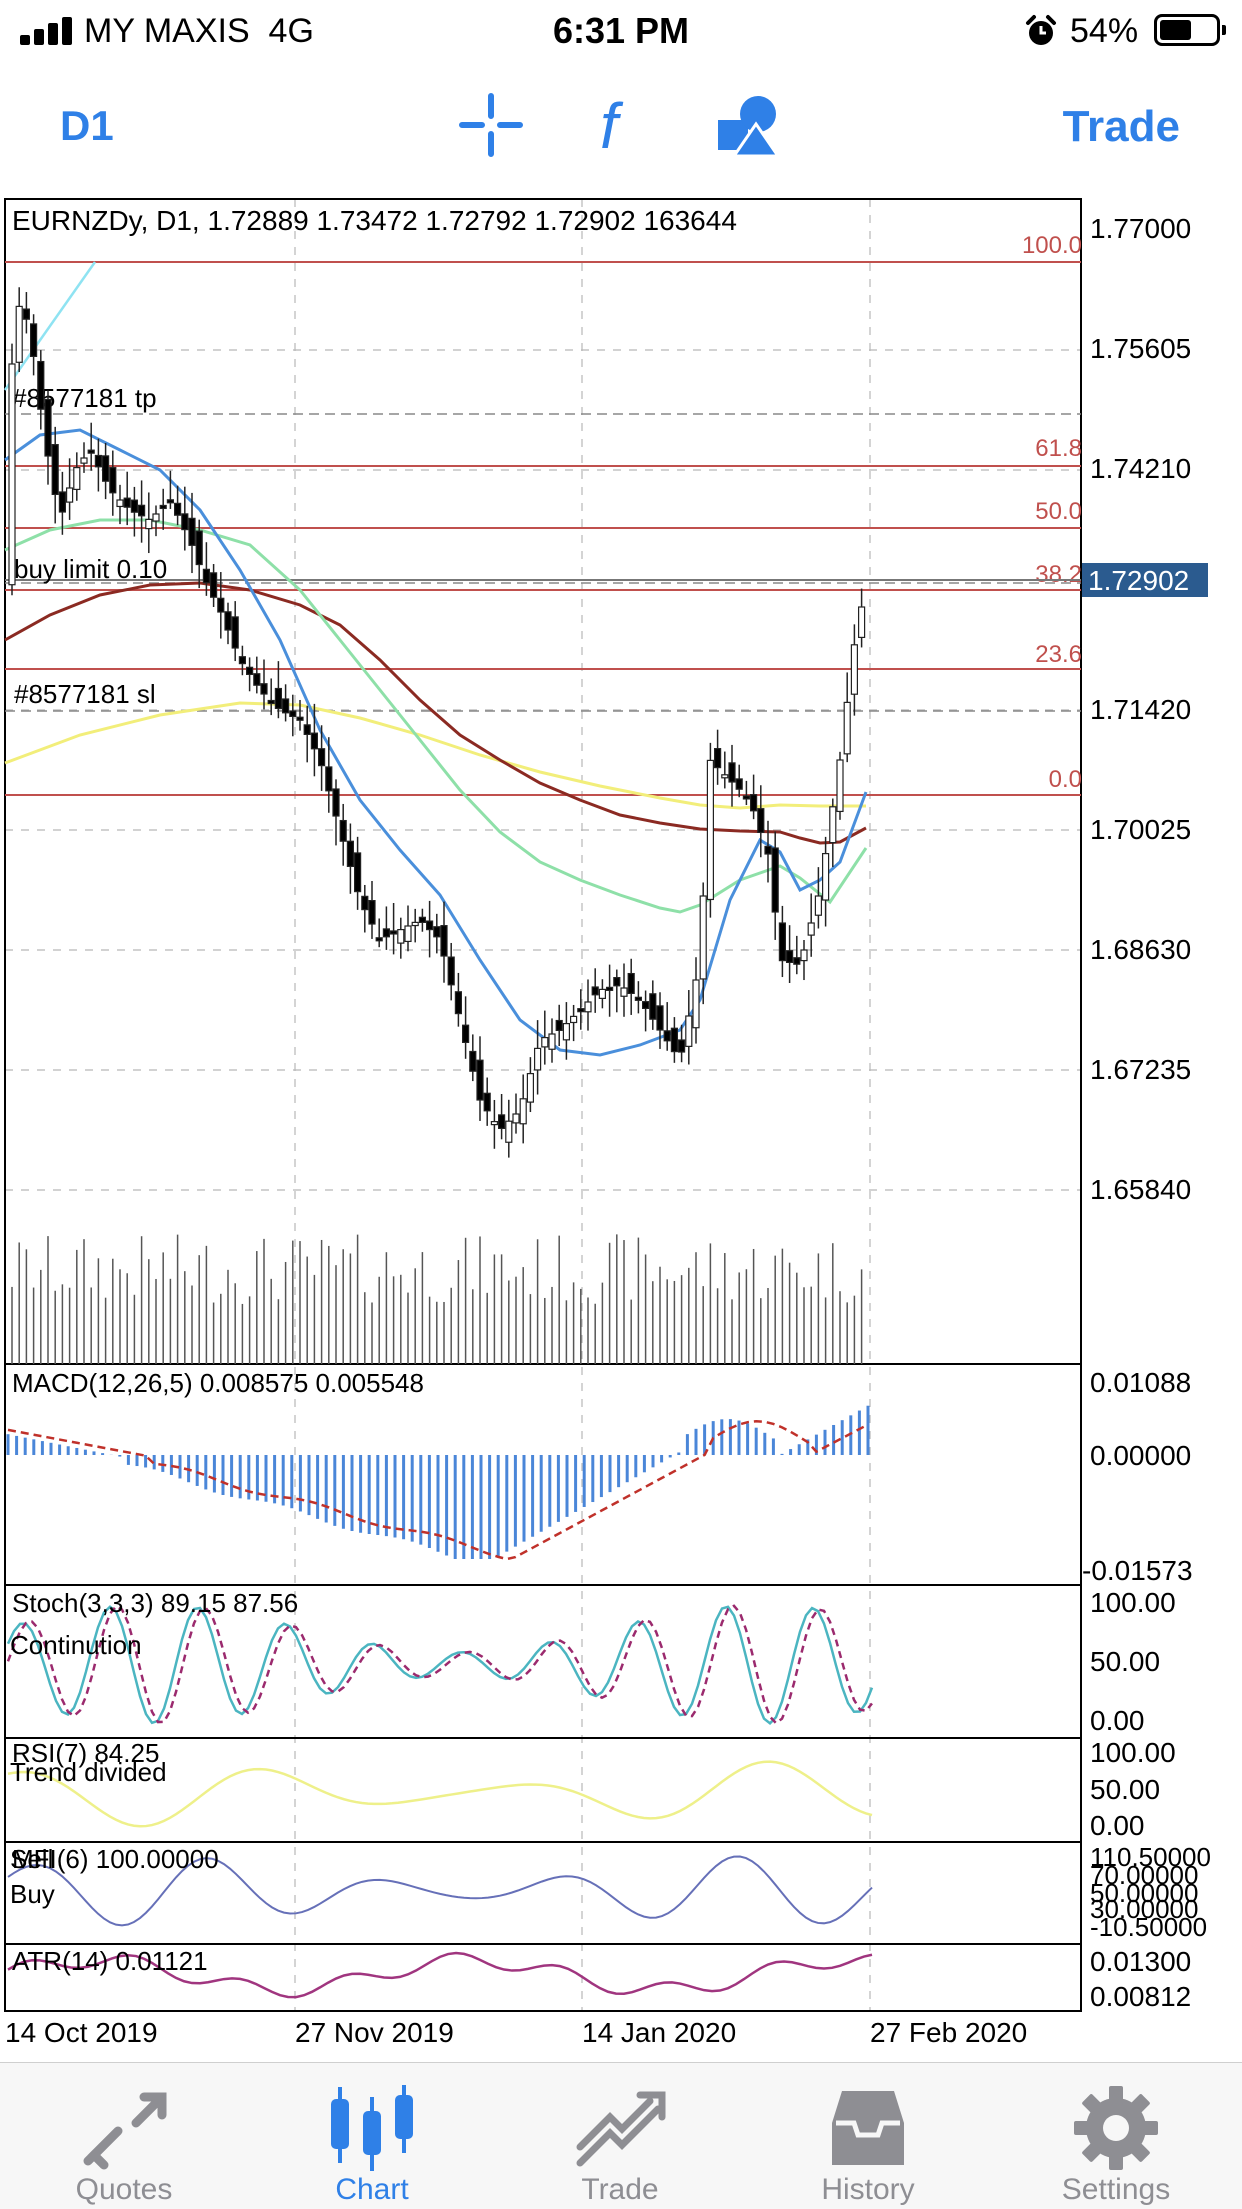 Image resolution: width=1242 pixels, height=2209 pixels. Describe the element at coordinates (1137, 1570) in the screenshot. I see `macd-axis-label: -0.01573` at that location.